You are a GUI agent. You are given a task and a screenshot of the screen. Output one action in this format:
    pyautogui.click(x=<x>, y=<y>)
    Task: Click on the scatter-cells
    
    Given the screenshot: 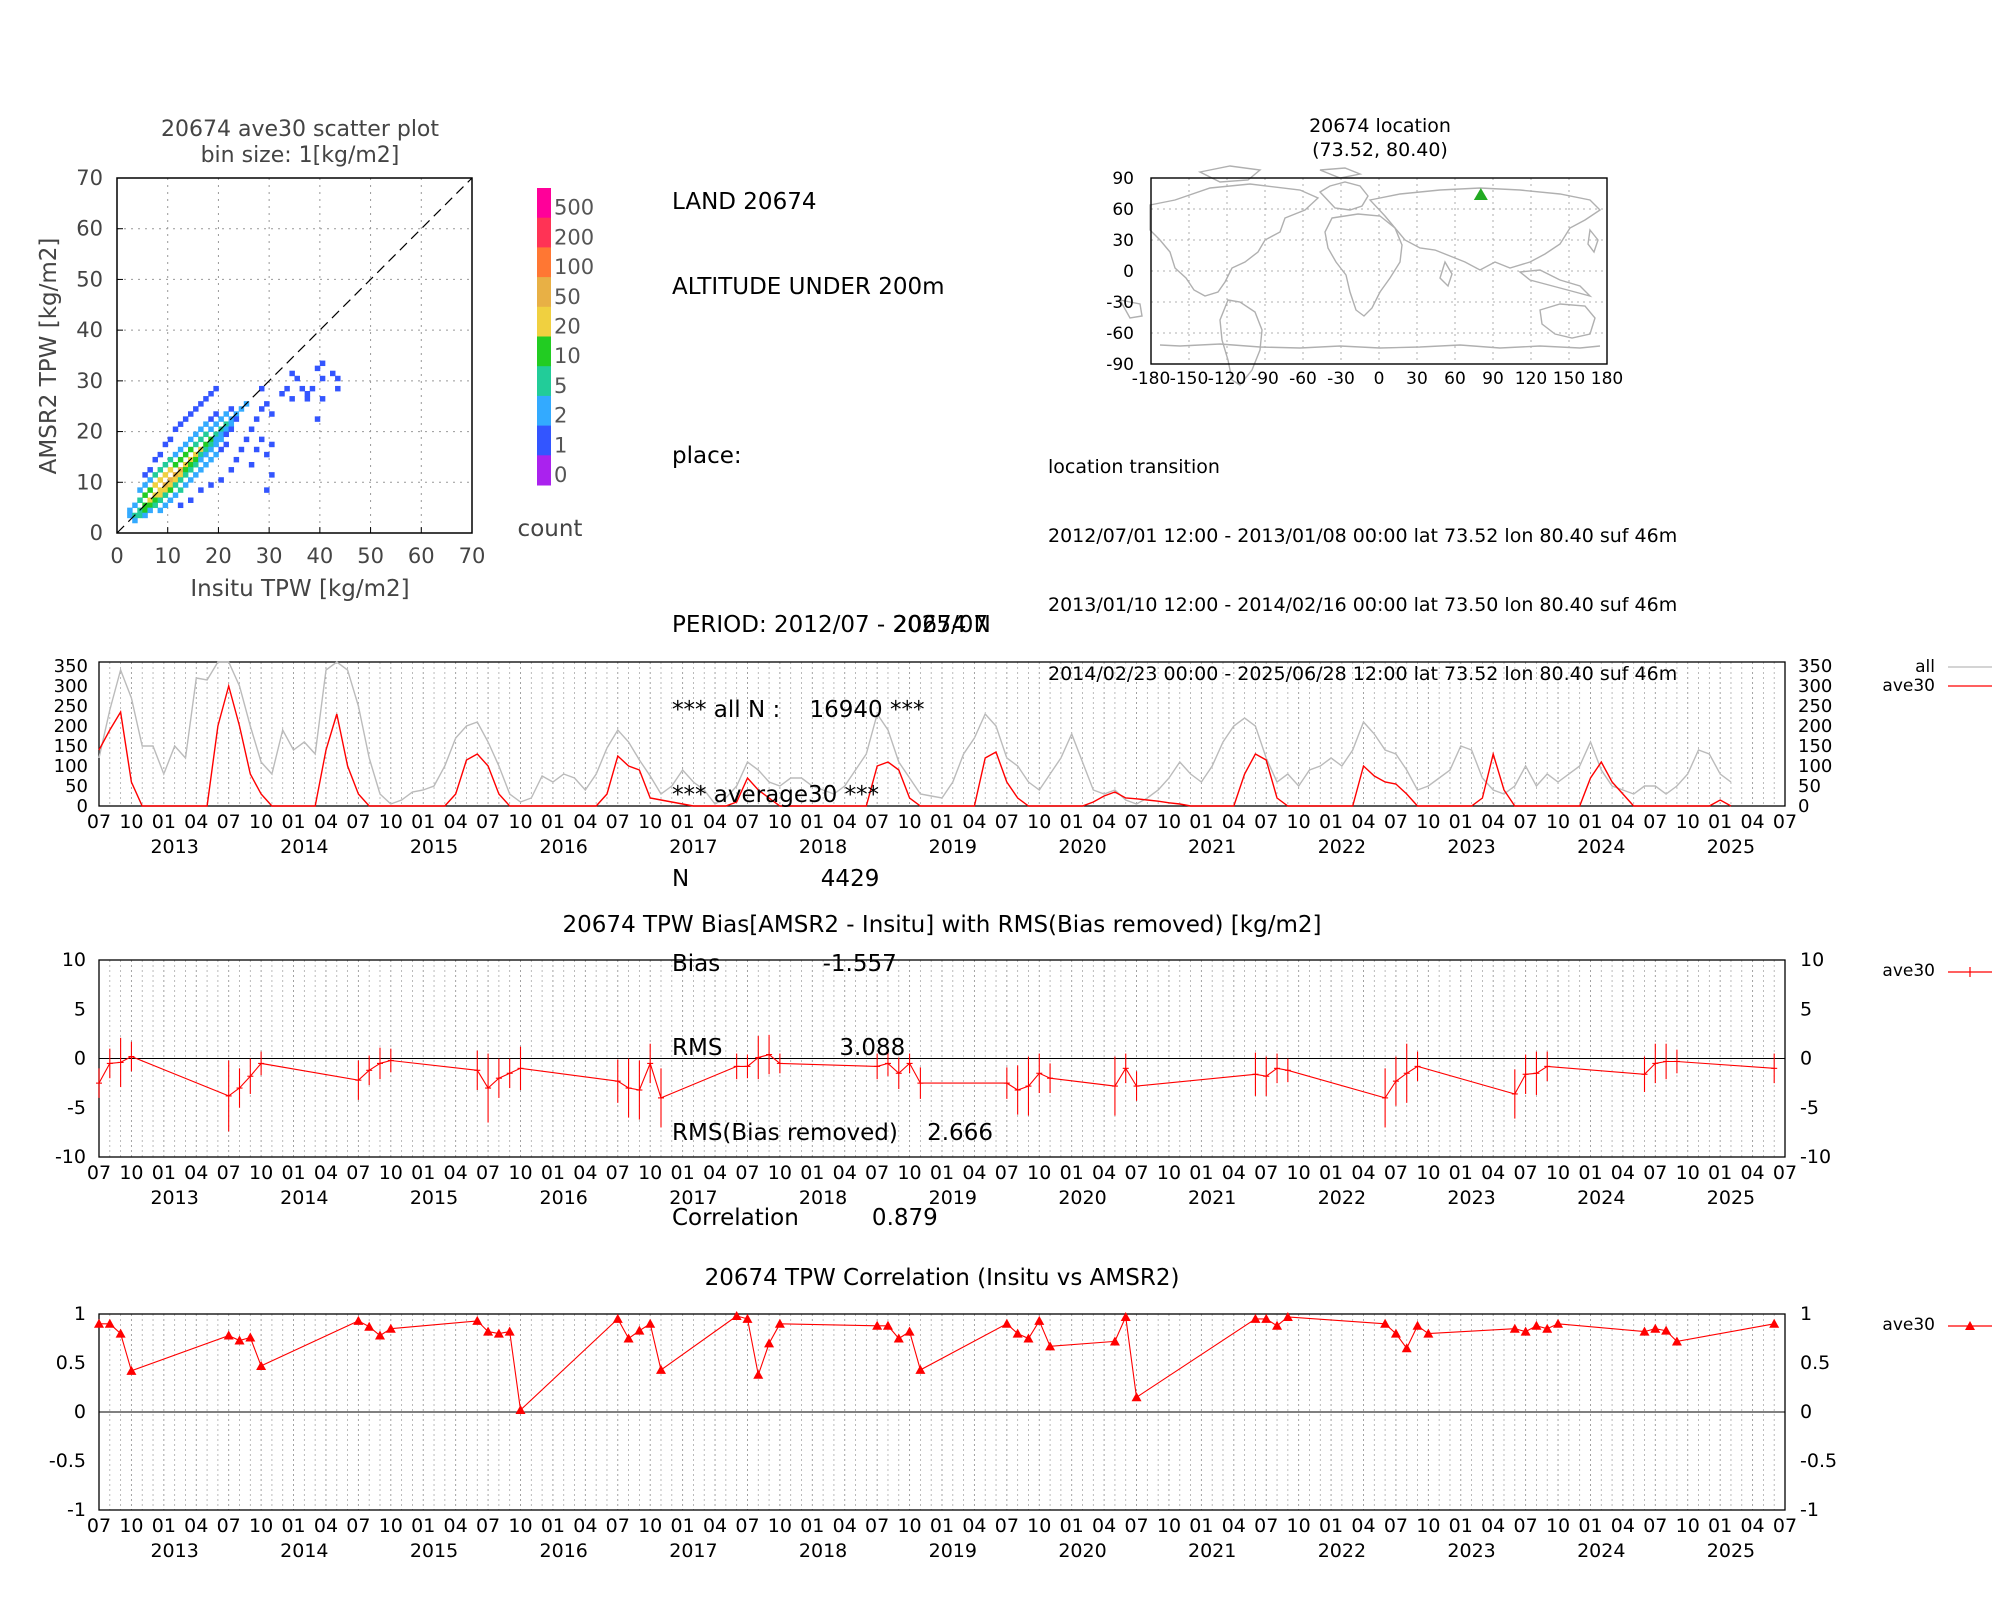 What is the action you would take?
    pyautogui.click(x=234, y=442)
    